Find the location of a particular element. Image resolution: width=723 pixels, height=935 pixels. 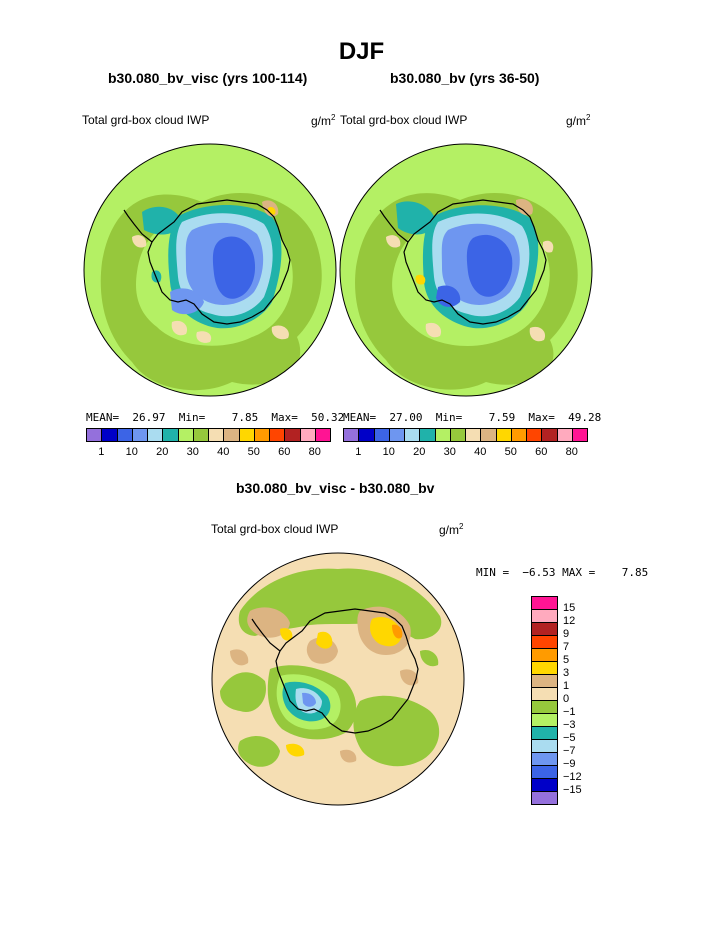

colorbar-label: −1 is located at coordinates (569, 712).